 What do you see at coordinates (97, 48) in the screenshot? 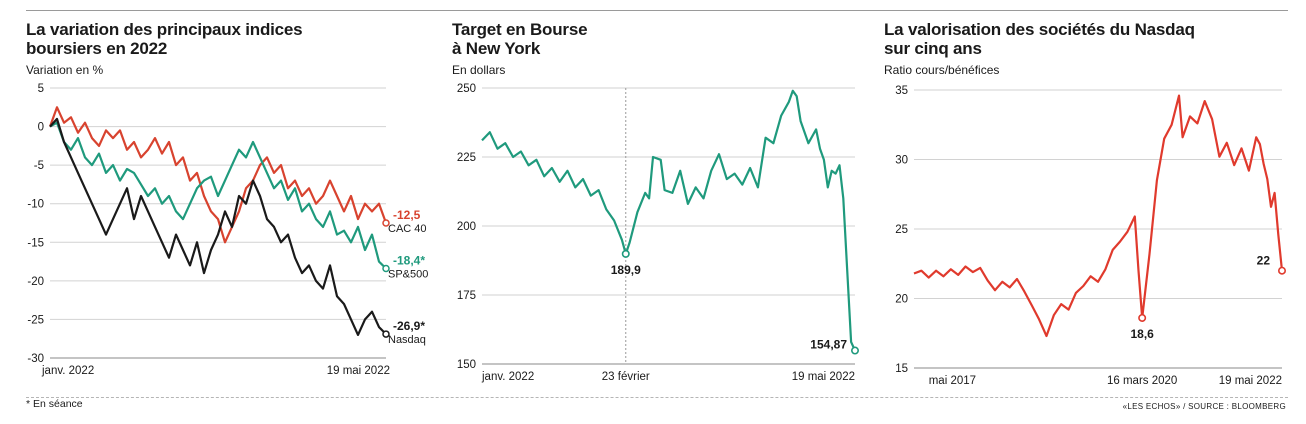
I see `chart-title-line: boursiers en 2022` at bounding box center [97, 48].